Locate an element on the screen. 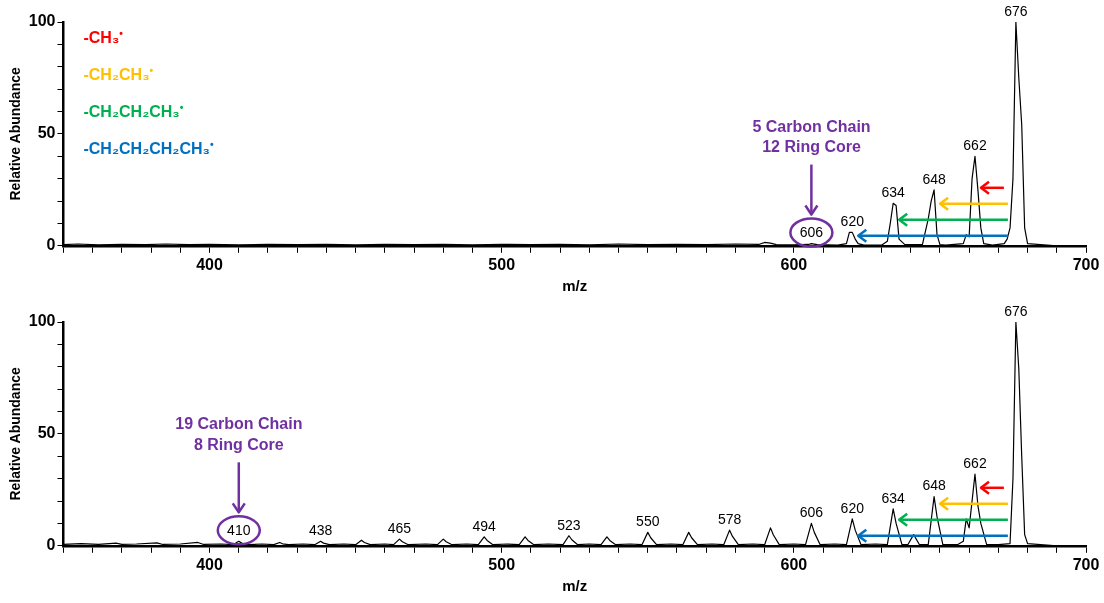 This screenshot has height=603, width=1104. annotation: 578 is located at coordinates (729, 518).